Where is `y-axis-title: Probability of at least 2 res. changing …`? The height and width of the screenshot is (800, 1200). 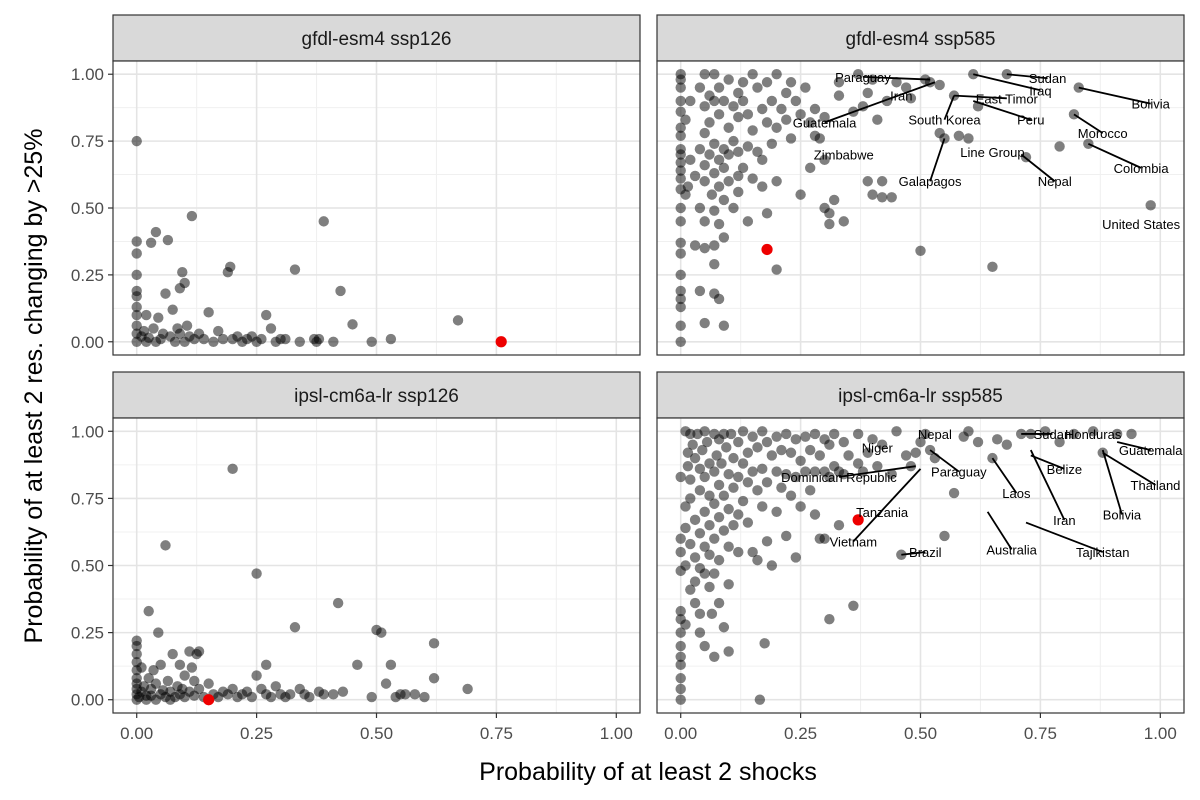 y-axis-title: Probability of at least 2 res. changing … is located at coordinates (34, 386).